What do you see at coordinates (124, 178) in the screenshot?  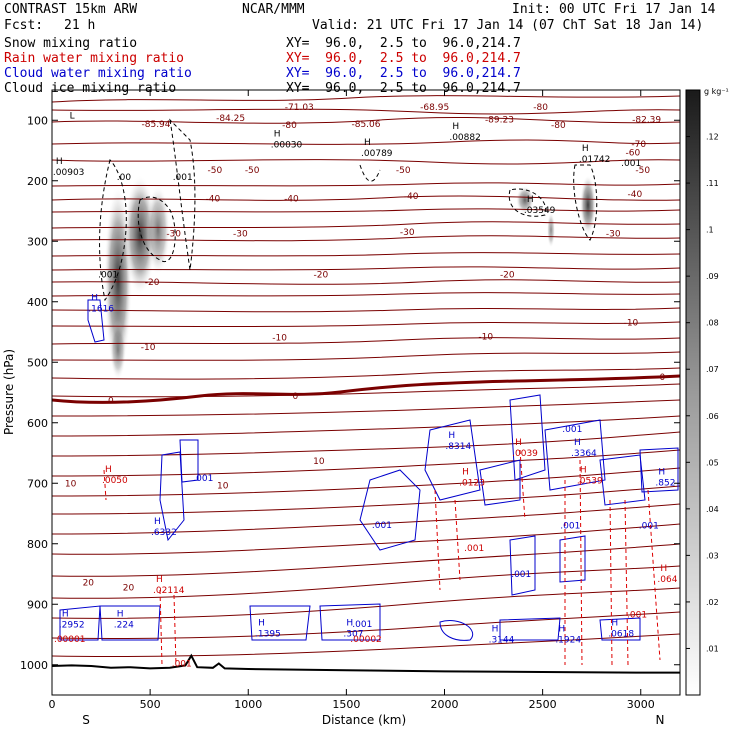 I see `contour-label: .00` at bounding box center [124, 178].